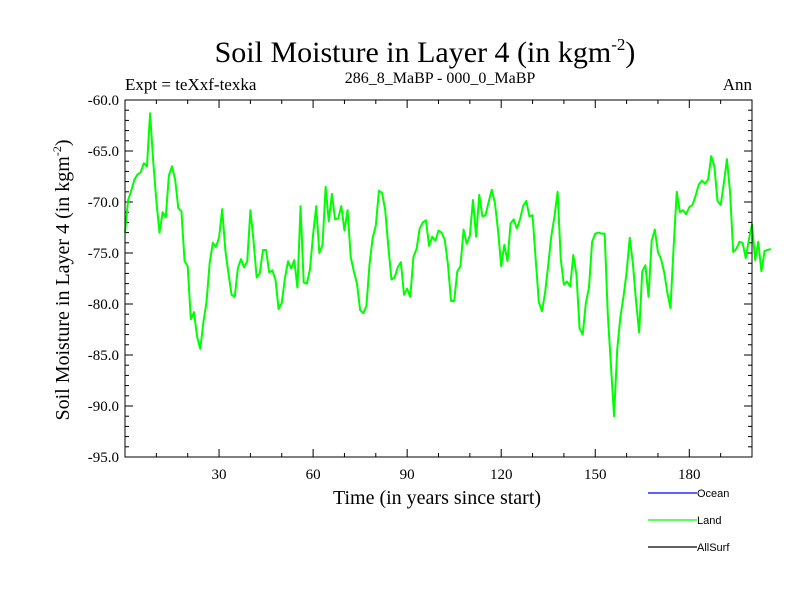 This screenshot has height=600, width=800. What do you see at coordinates (501, 475) in the screenshot?
I see `x-tick-label: 120` at bounding box center [501, 475].